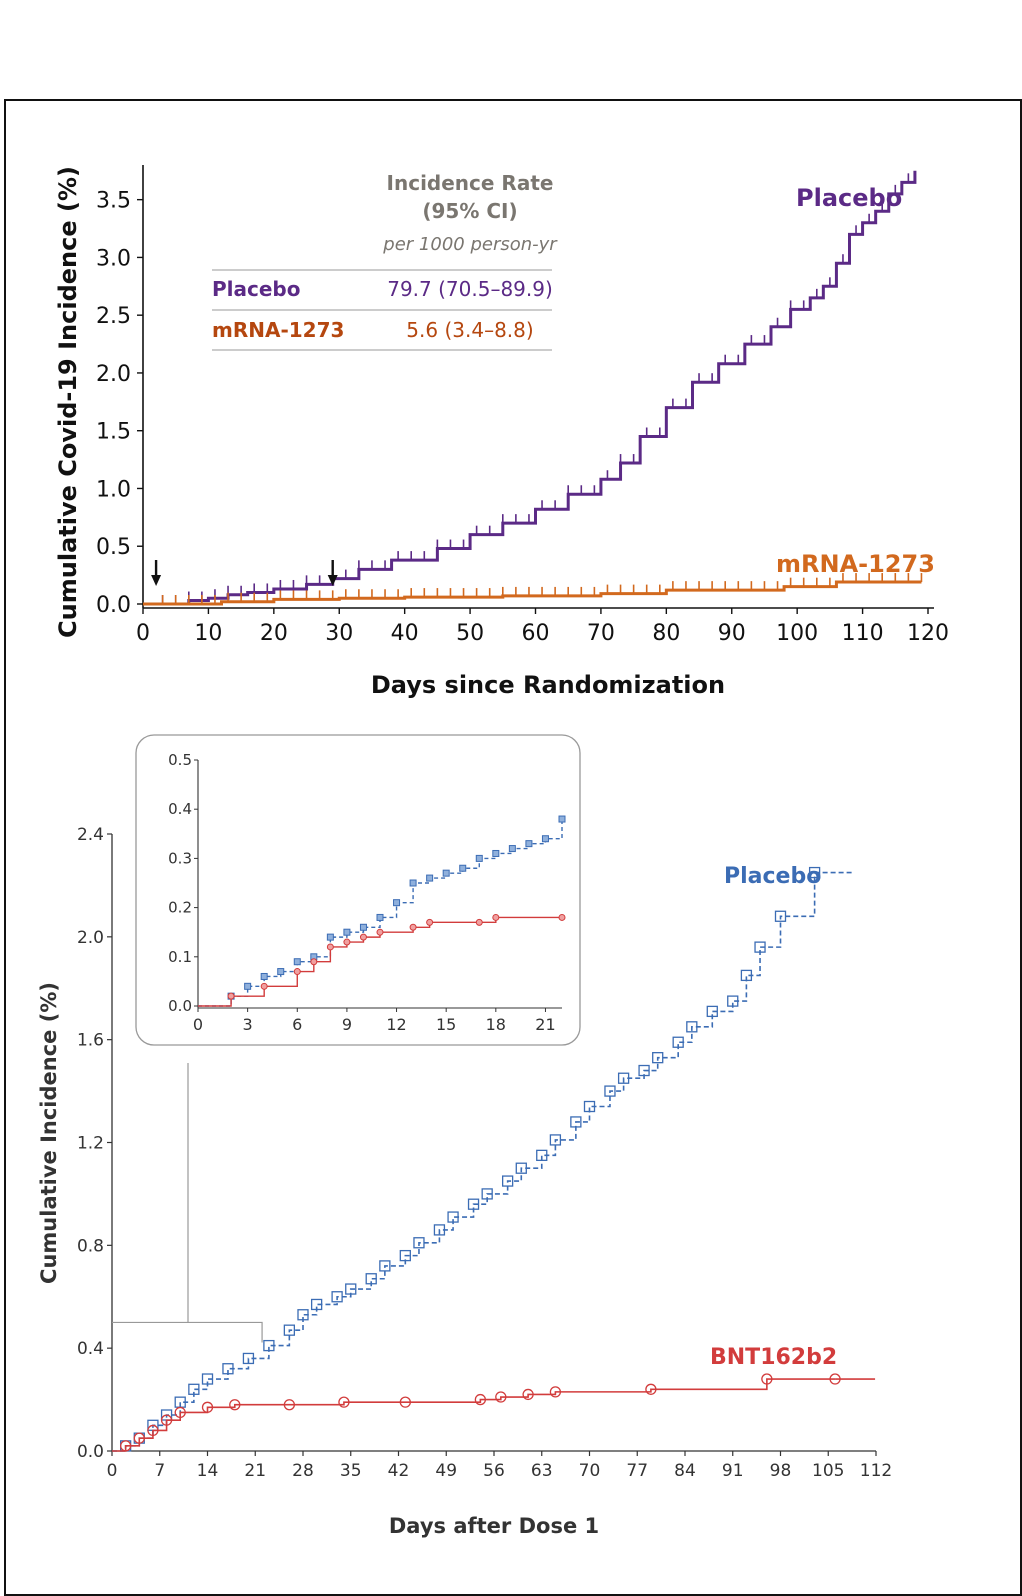 This screenshot has height=1596, width=1022. Describe the element at coordinates (446, 1024) in the screenshot. I see `inset-x-tick-label: 15` at that location.